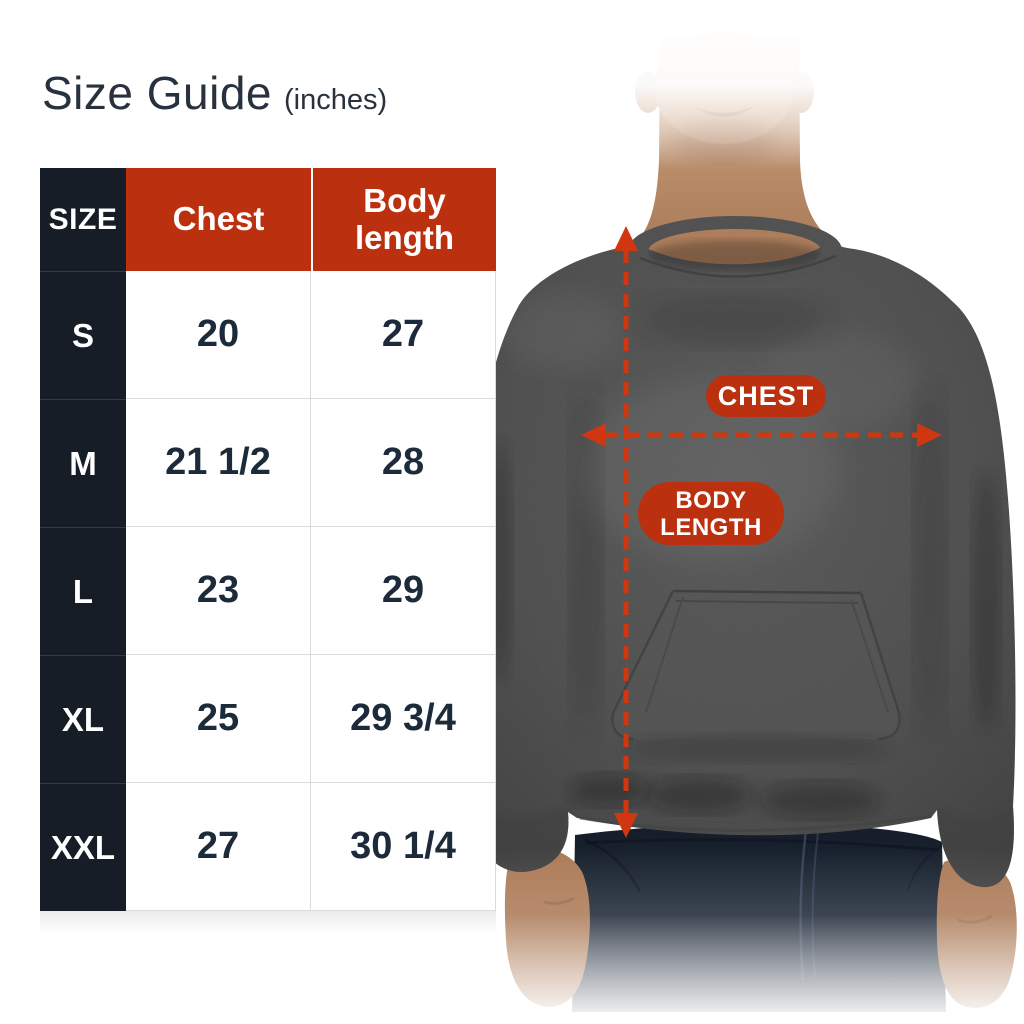  Describe the element at coordinates (761, 435) in the screenshot. I see `chest-arrow` at that location.